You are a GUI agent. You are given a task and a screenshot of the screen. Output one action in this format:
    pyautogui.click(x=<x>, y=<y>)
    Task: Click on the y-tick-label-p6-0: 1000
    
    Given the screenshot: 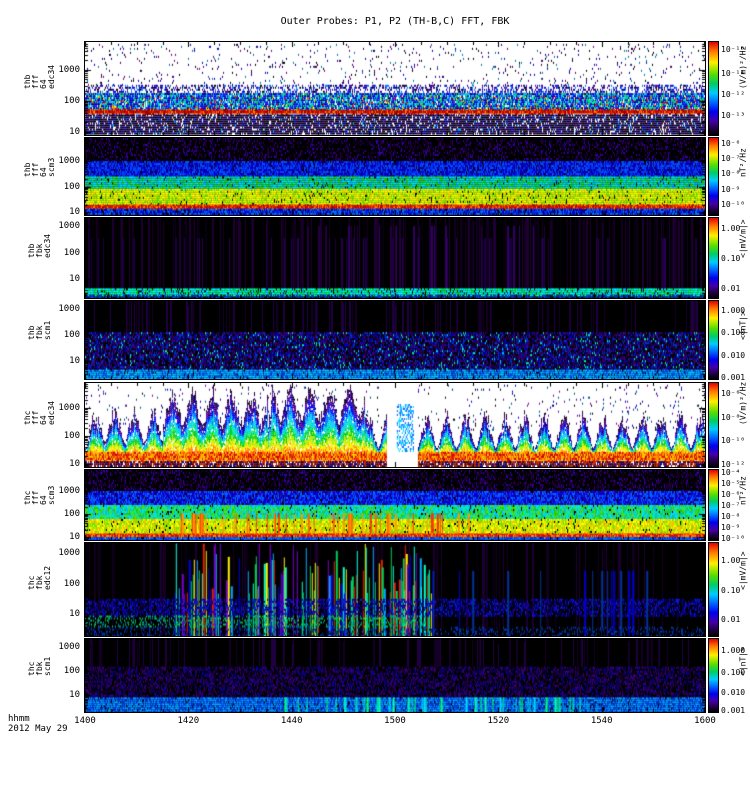 What is the action you would take?
    pyautogui.click(x=69, y=490)
    